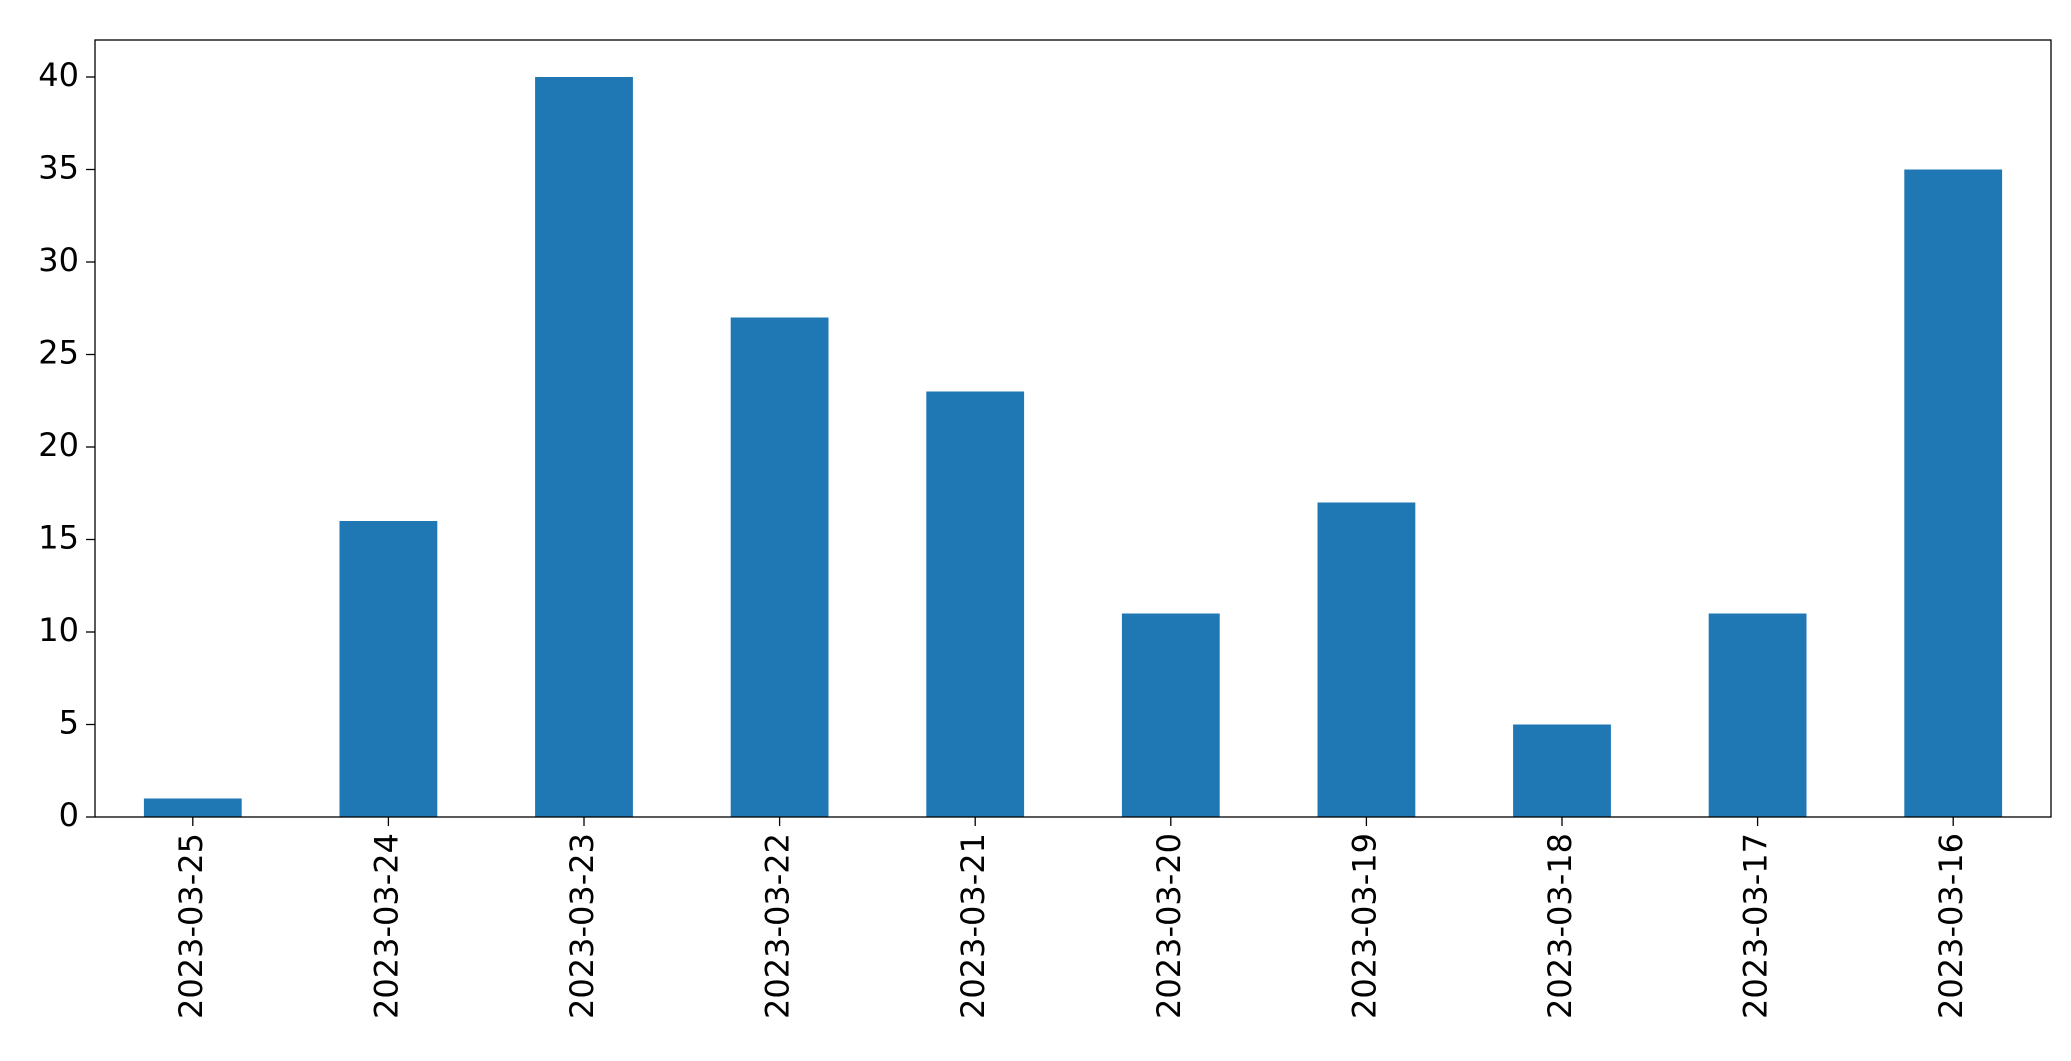 The width and height of the screenshot is (2071, 1061). I want to click on y-tick-label: 10, so click(58, 630).